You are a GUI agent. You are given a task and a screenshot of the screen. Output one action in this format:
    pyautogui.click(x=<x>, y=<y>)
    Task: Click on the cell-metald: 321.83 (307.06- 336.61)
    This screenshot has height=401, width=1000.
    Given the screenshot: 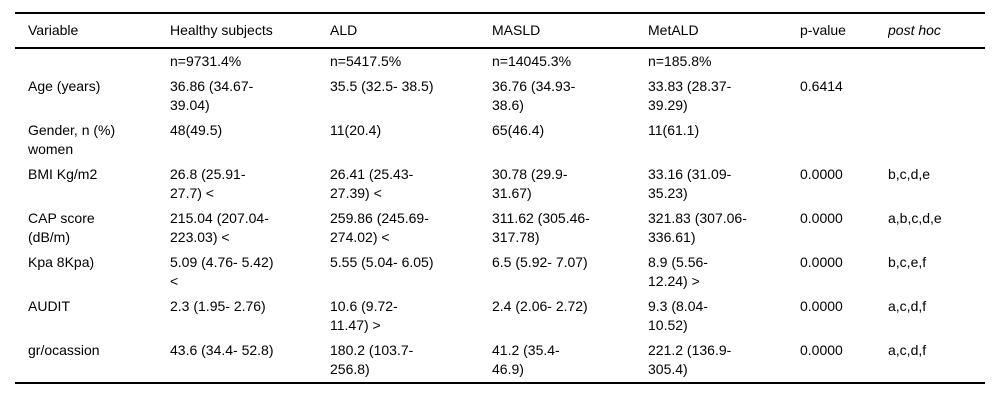 What is the action you would take?
    pyautogui.click(x=697, y=227)
    